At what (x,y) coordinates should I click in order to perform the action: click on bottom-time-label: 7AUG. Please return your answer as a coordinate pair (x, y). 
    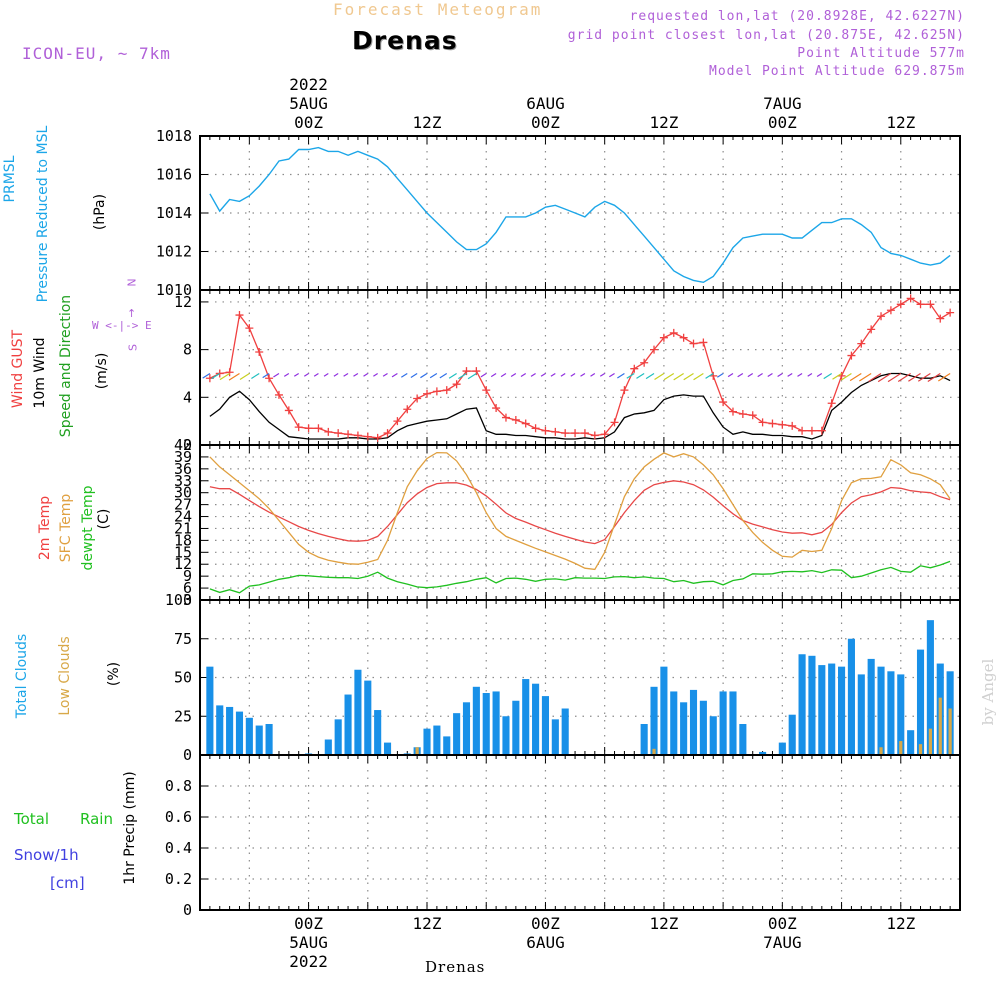
    Looking at the image, I should click on (782, 942).